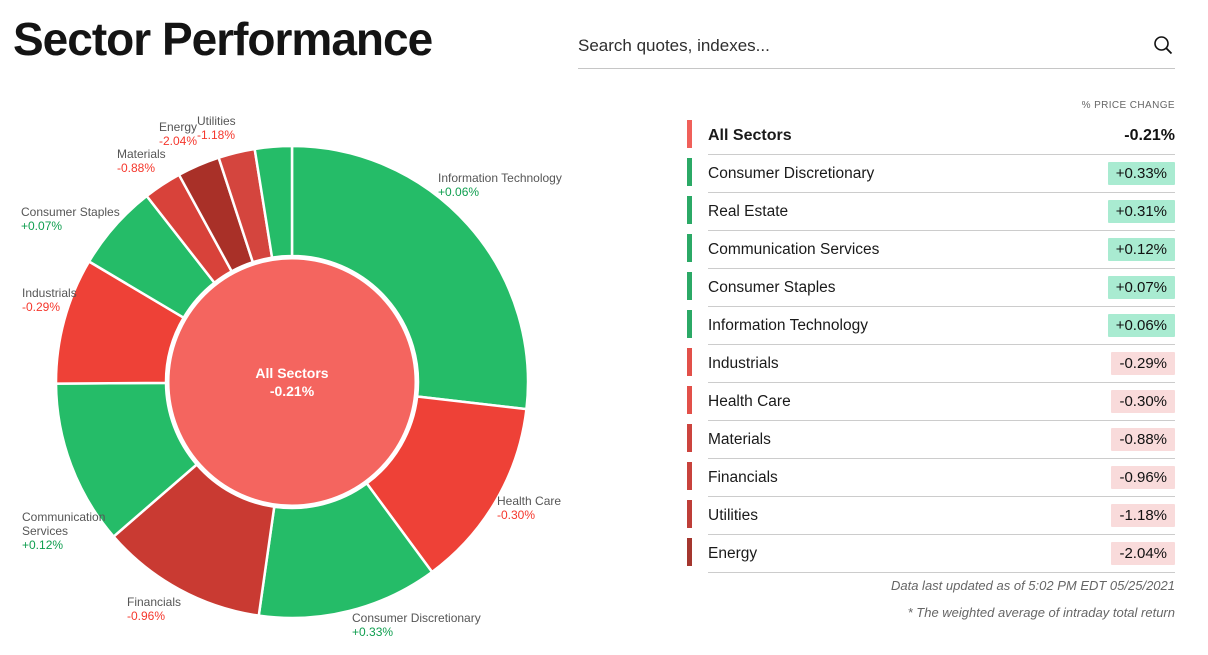  What do you see at coordinates (1143, 401) in the screenshot?
I see `row-value: -0.30%` at bounding box center [1143, 401].